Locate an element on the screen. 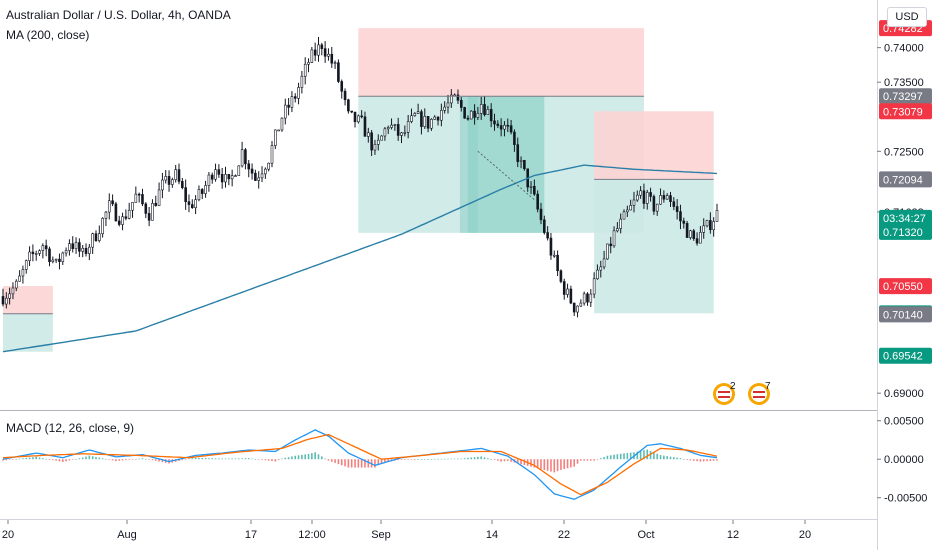 The image size is (932, 550). macd-tick-label: 0.00500 is located at coordinates (904, 422).